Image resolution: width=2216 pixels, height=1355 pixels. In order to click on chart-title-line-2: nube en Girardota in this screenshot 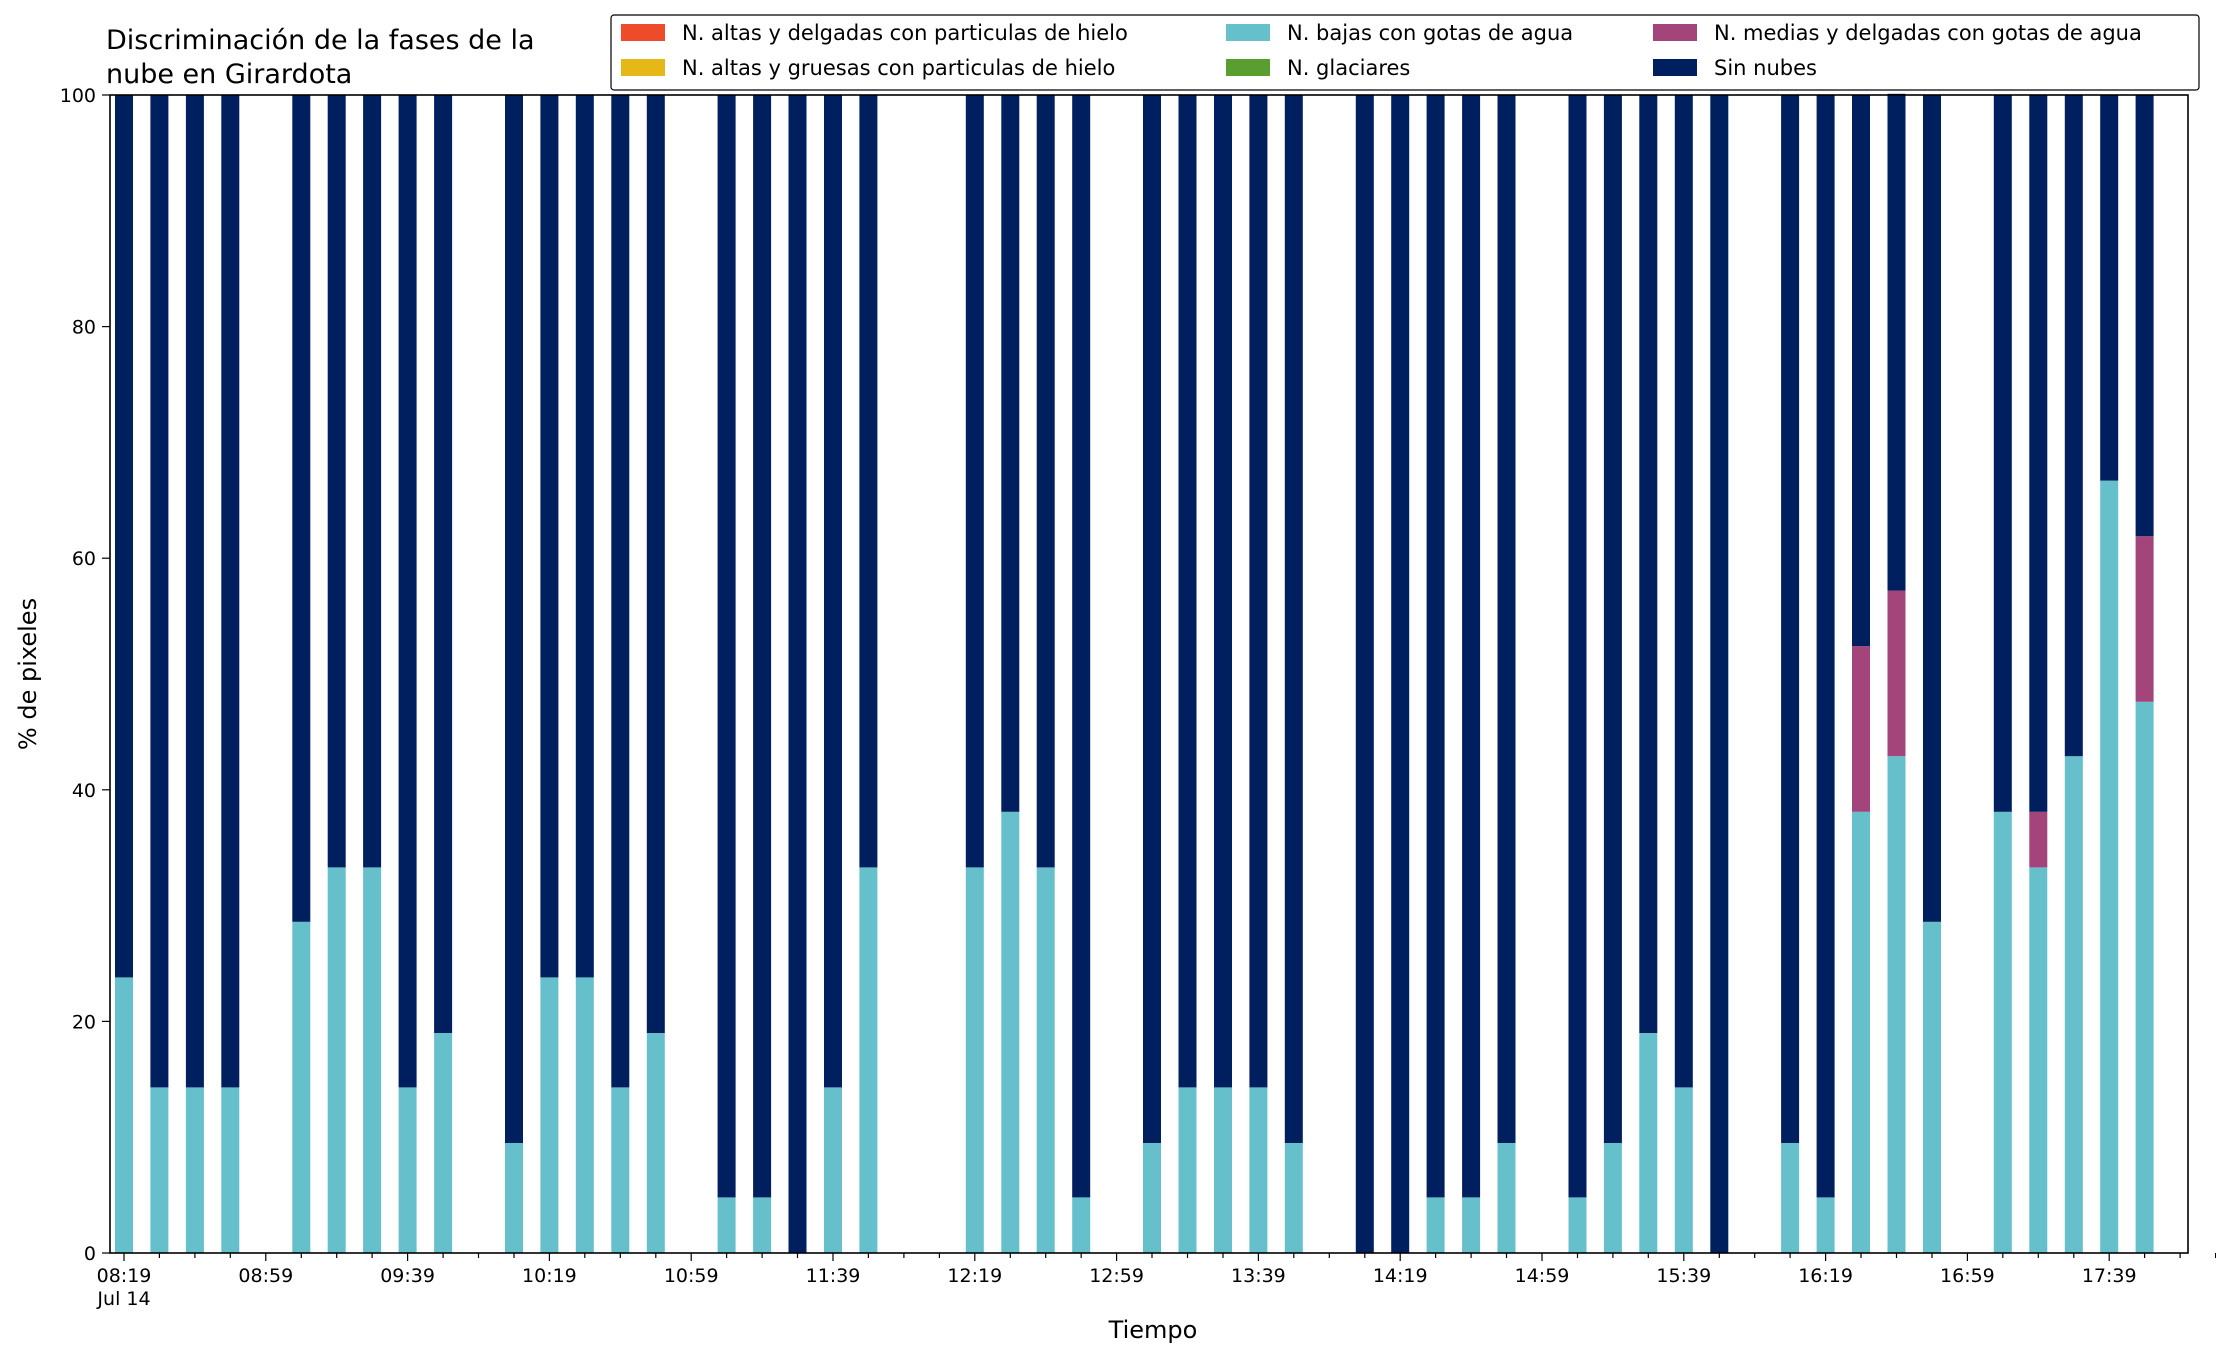, I will do `click(229, 74)`.